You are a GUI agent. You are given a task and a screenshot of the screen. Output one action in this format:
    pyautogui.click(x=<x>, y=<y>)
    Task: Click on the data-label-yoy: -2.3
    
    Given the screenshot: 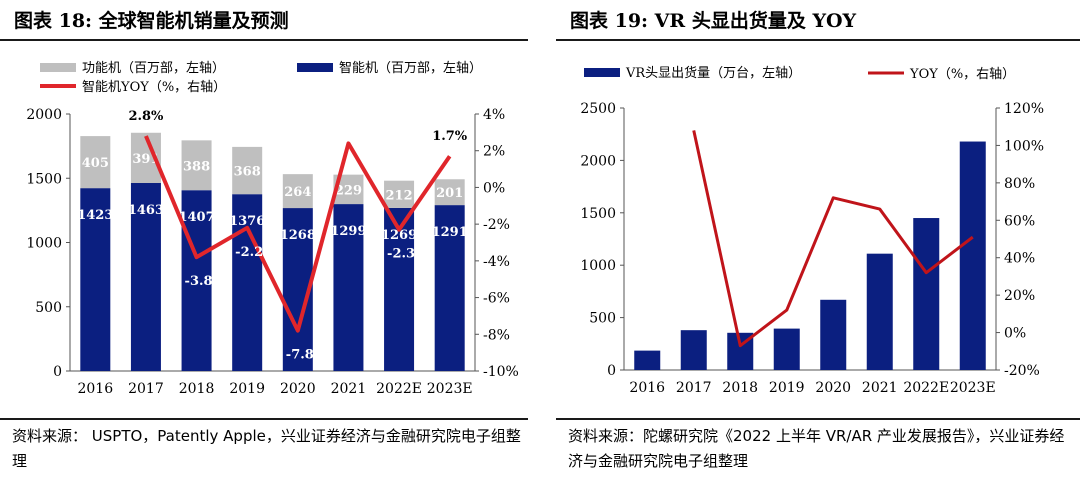 What is the action you would take?
    pyautogui.click(x=401, y=254)
    